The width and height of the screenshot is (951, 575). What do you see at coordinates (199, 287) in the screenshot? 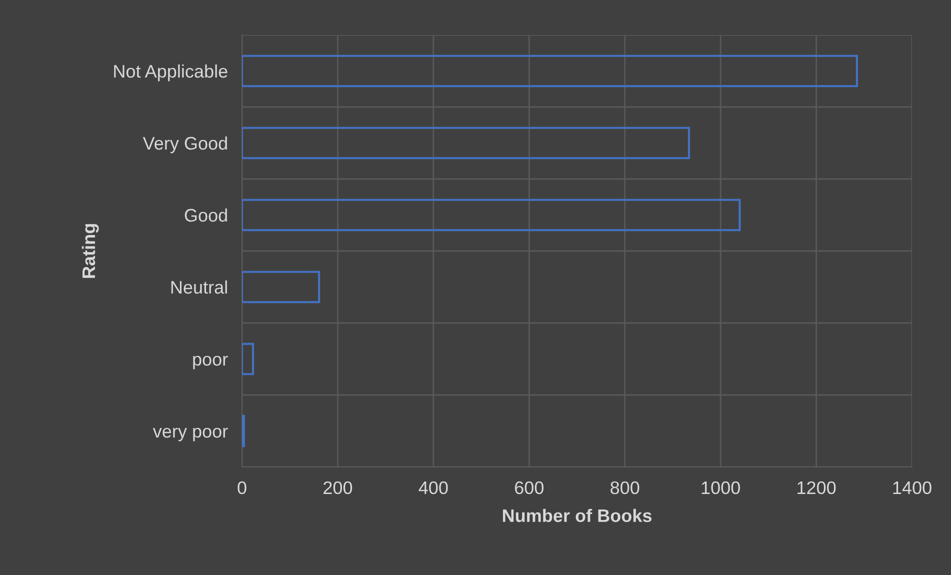
I see `y-tick-label: Neutral` at bounding box center [199, 287].